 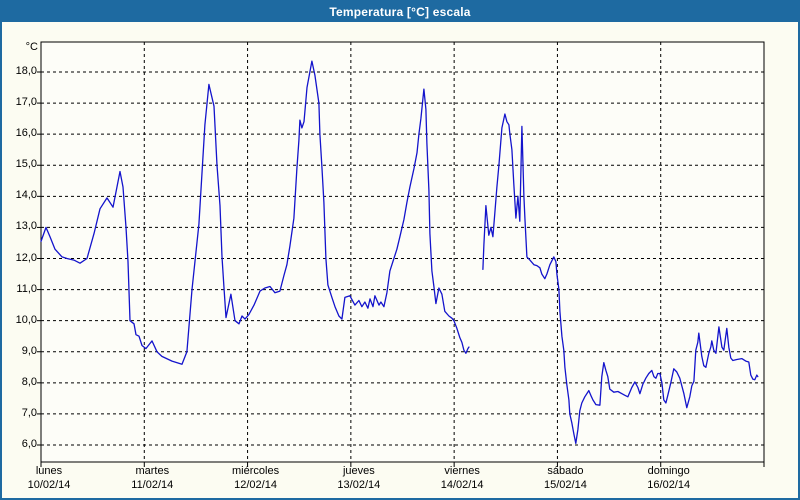 I want to click on y-tick-label: 9,0, so click(x=29, y=350).